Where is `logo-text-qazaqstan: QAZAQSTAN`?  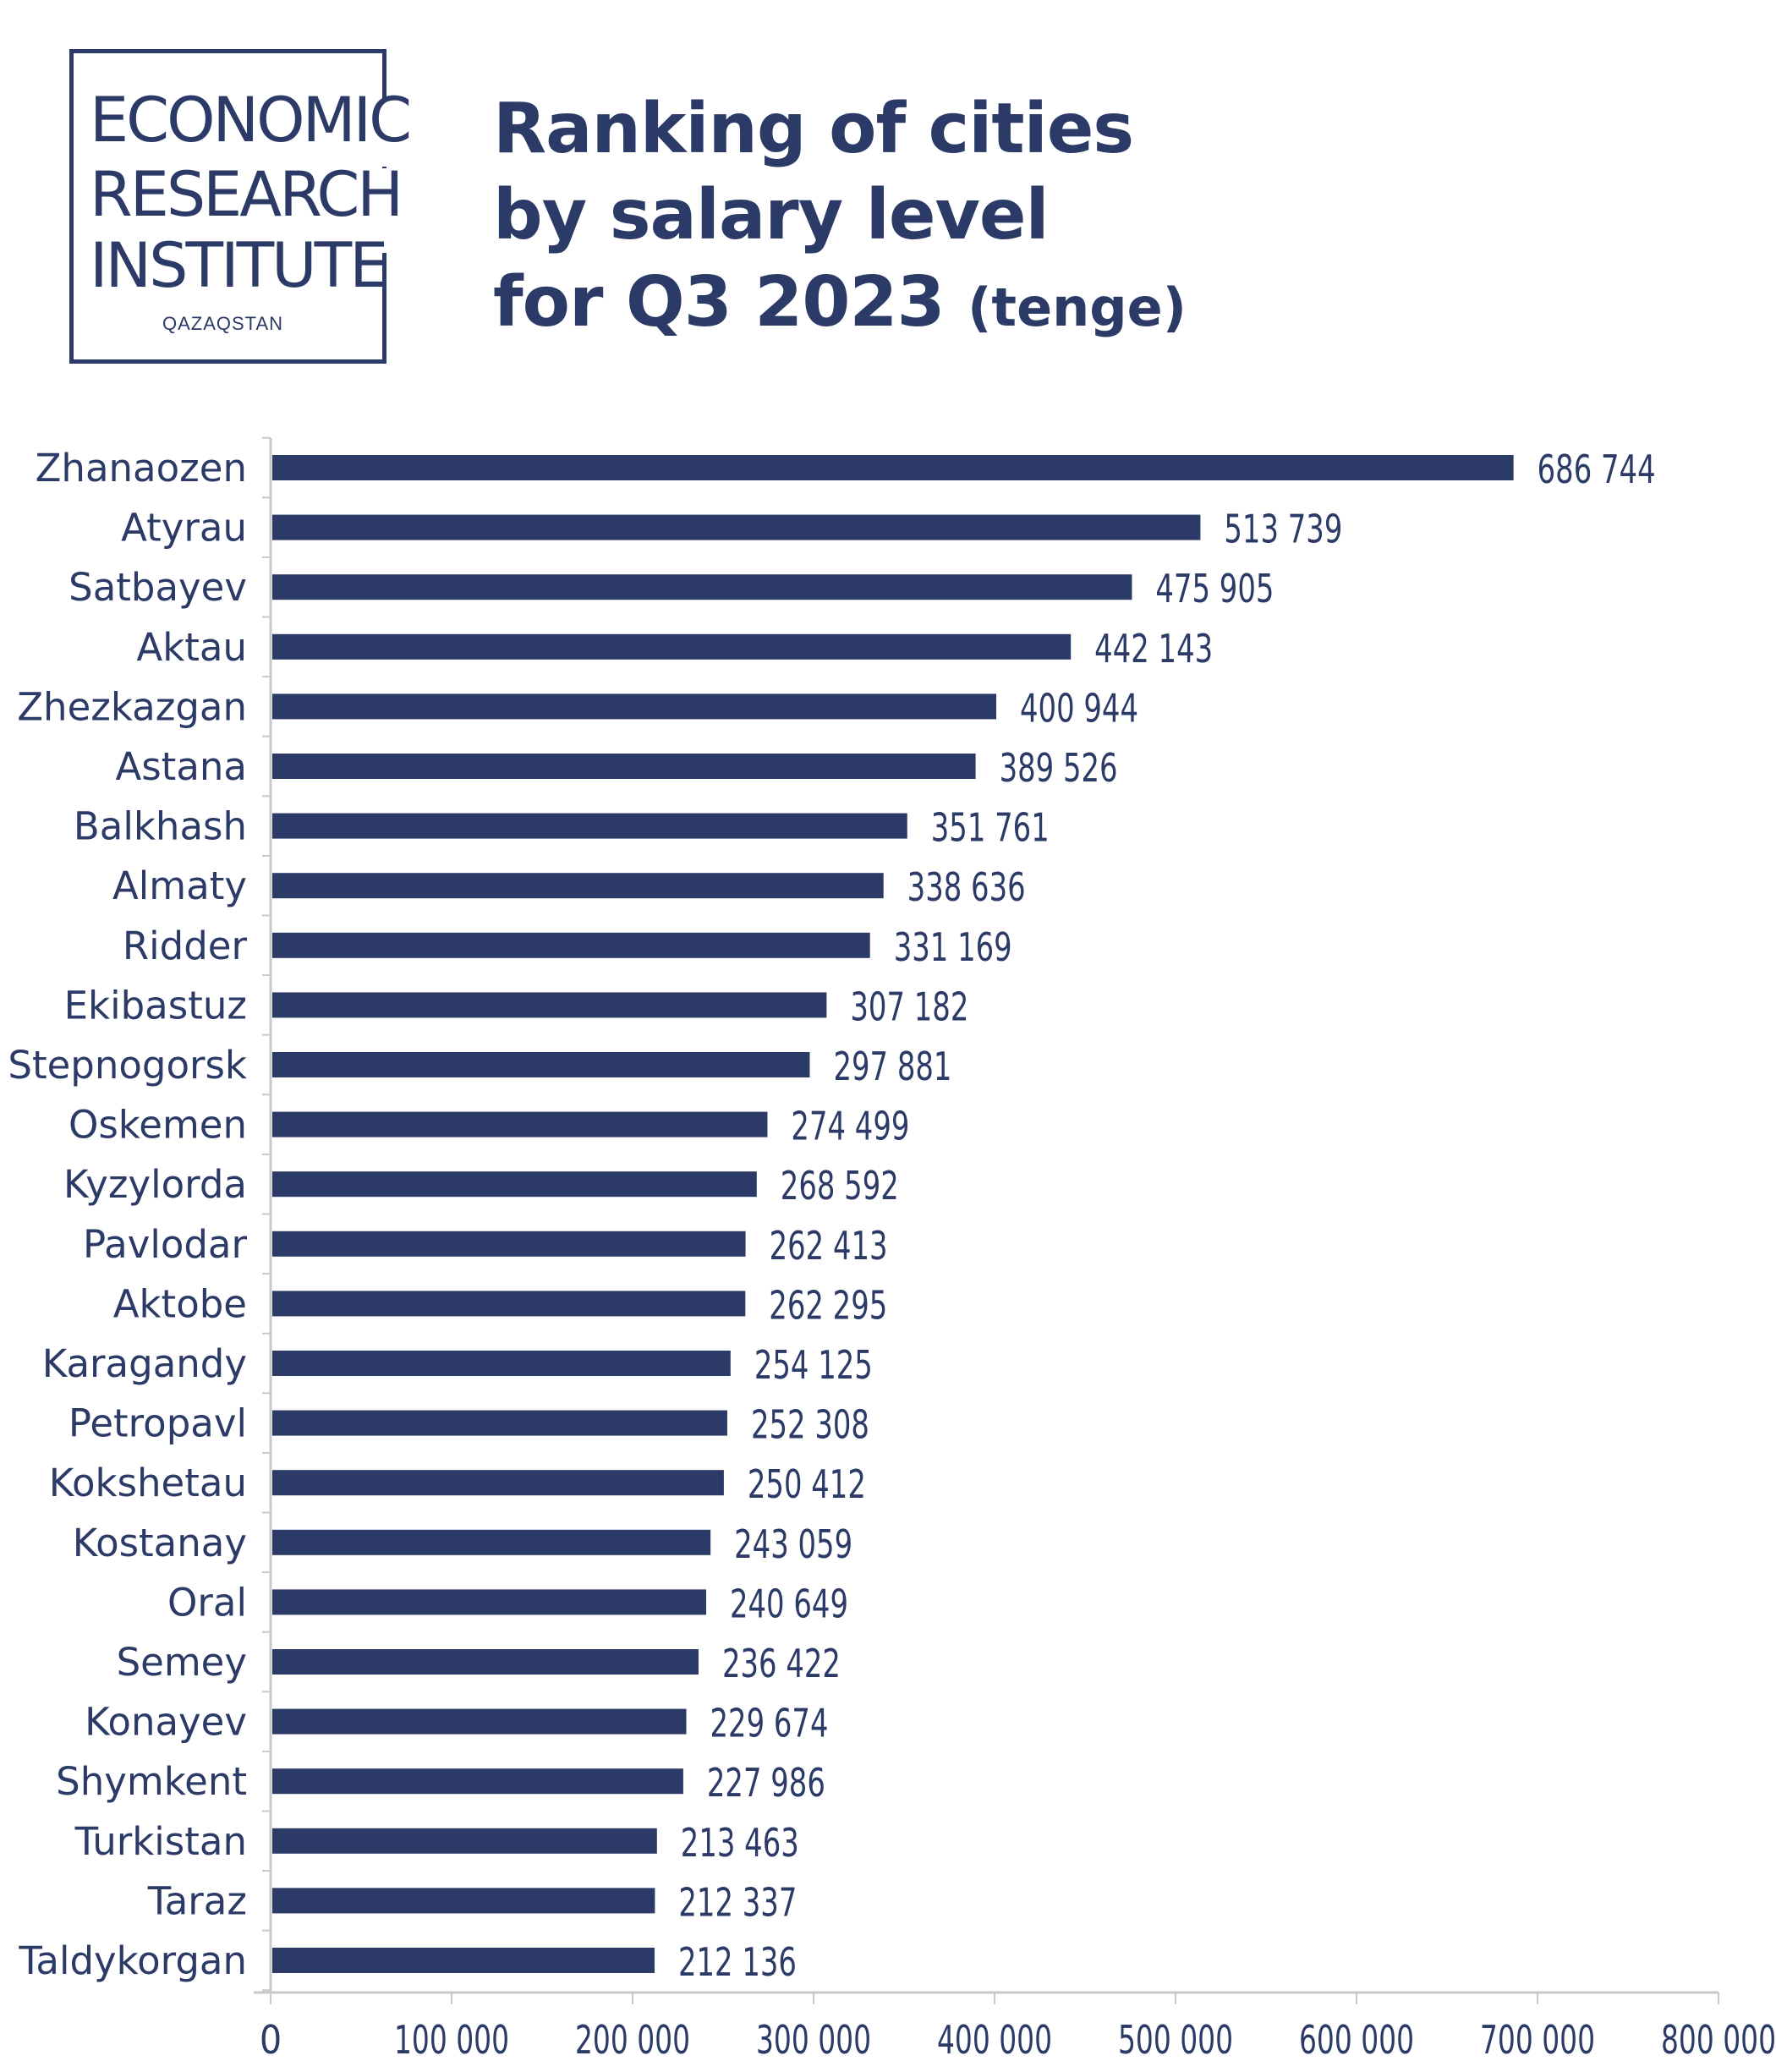 logo-text-qazaqstan: QAZAQSTAN is located at coordinates (223, 323).